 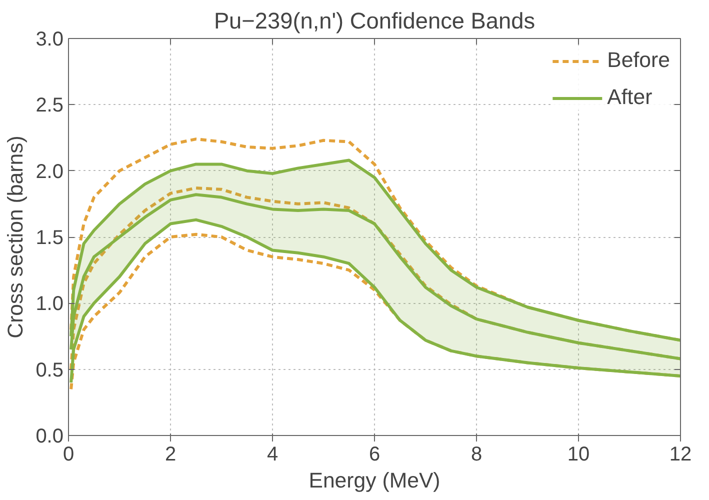 What do you see at coordinates (374, 480) in the screenshot?
I see `x-axis-title: Energy (MeV)` at bounding box center [374, 480].